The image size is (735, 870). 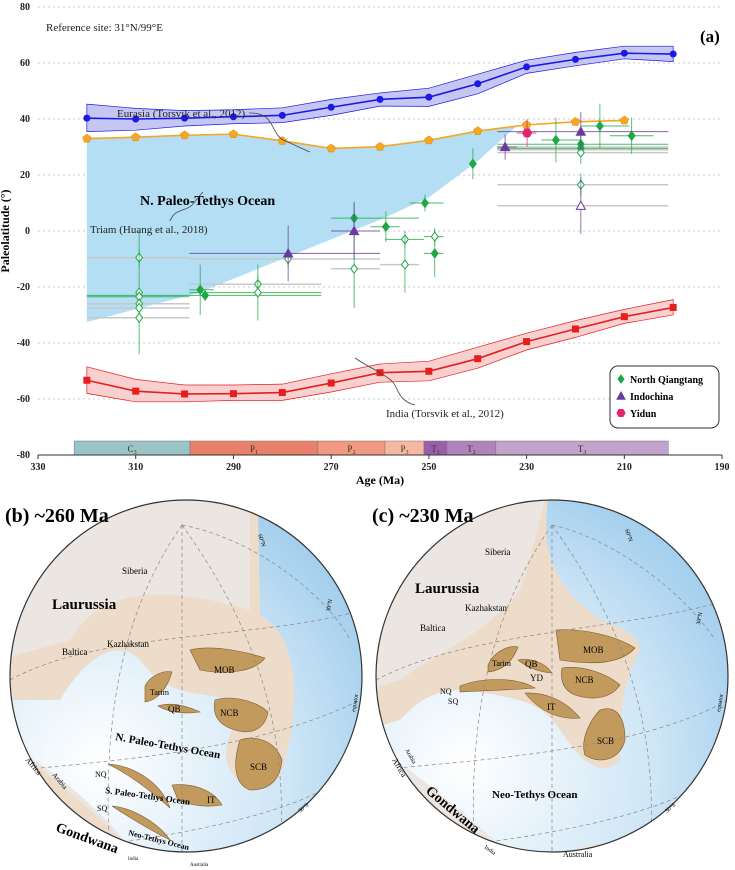 What do you see at coordinates (621, 413) in the screenshot?
I see `legend-hexagon-icon` at bounding box center [621, 413].